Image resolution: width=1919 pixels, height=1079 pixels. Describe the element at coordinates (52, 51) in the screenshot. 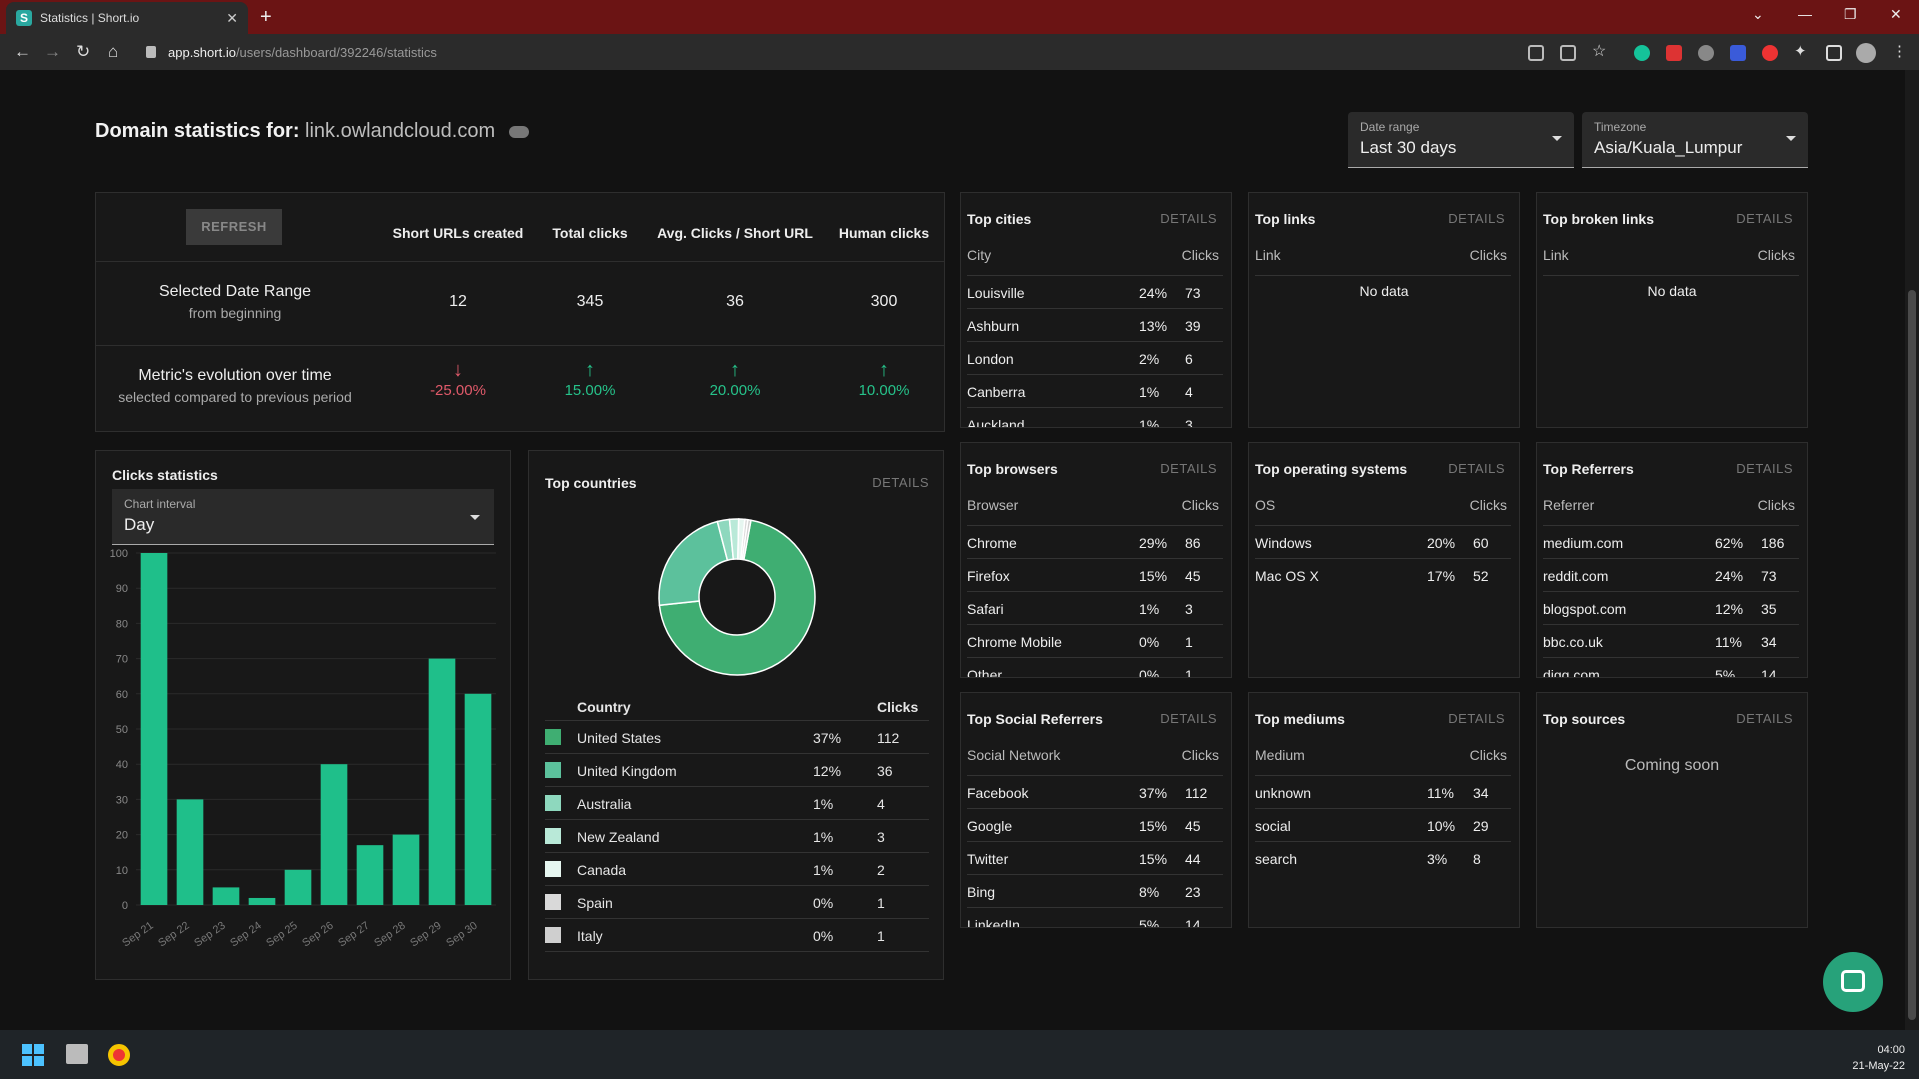

I see `forward-icon: →` at that location.